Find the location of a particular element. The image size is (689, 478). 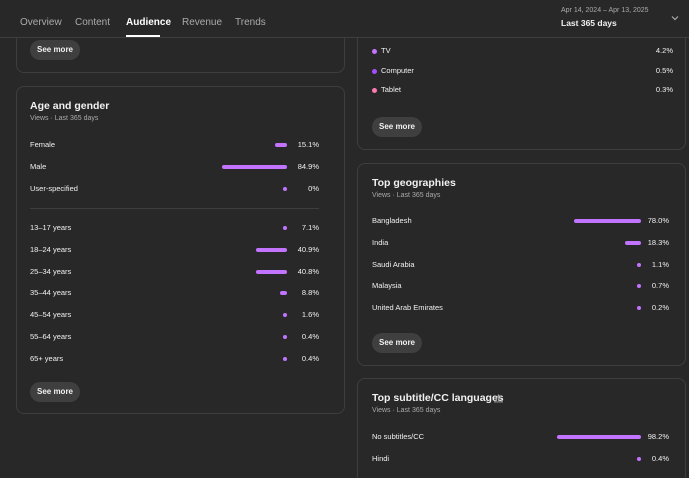

tab-trends: Trends is located at coordinates (250, 22).